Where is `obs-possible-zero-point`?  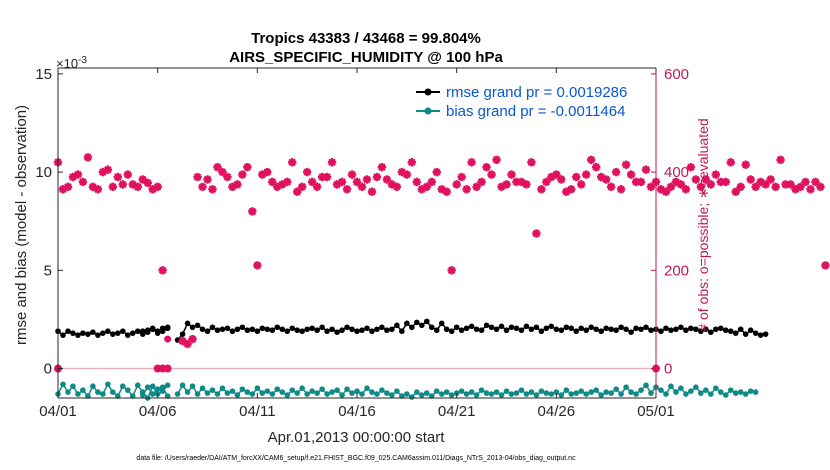
obs-possible-zero-point is located at coordinates (167, 368).